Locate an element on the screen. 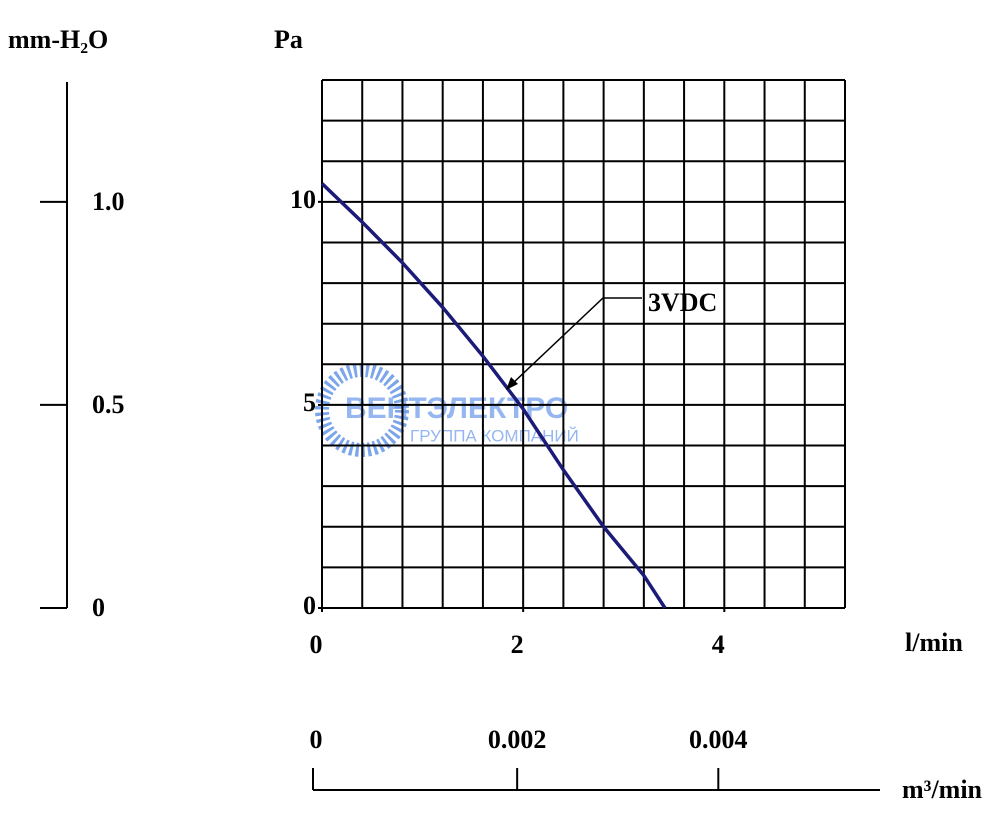 Image resolution: width=1008 pixels, height=816 pixels. watermark-subtitle: ГРУППА КОМПАНИЙ is located at coordinates (494, 435).